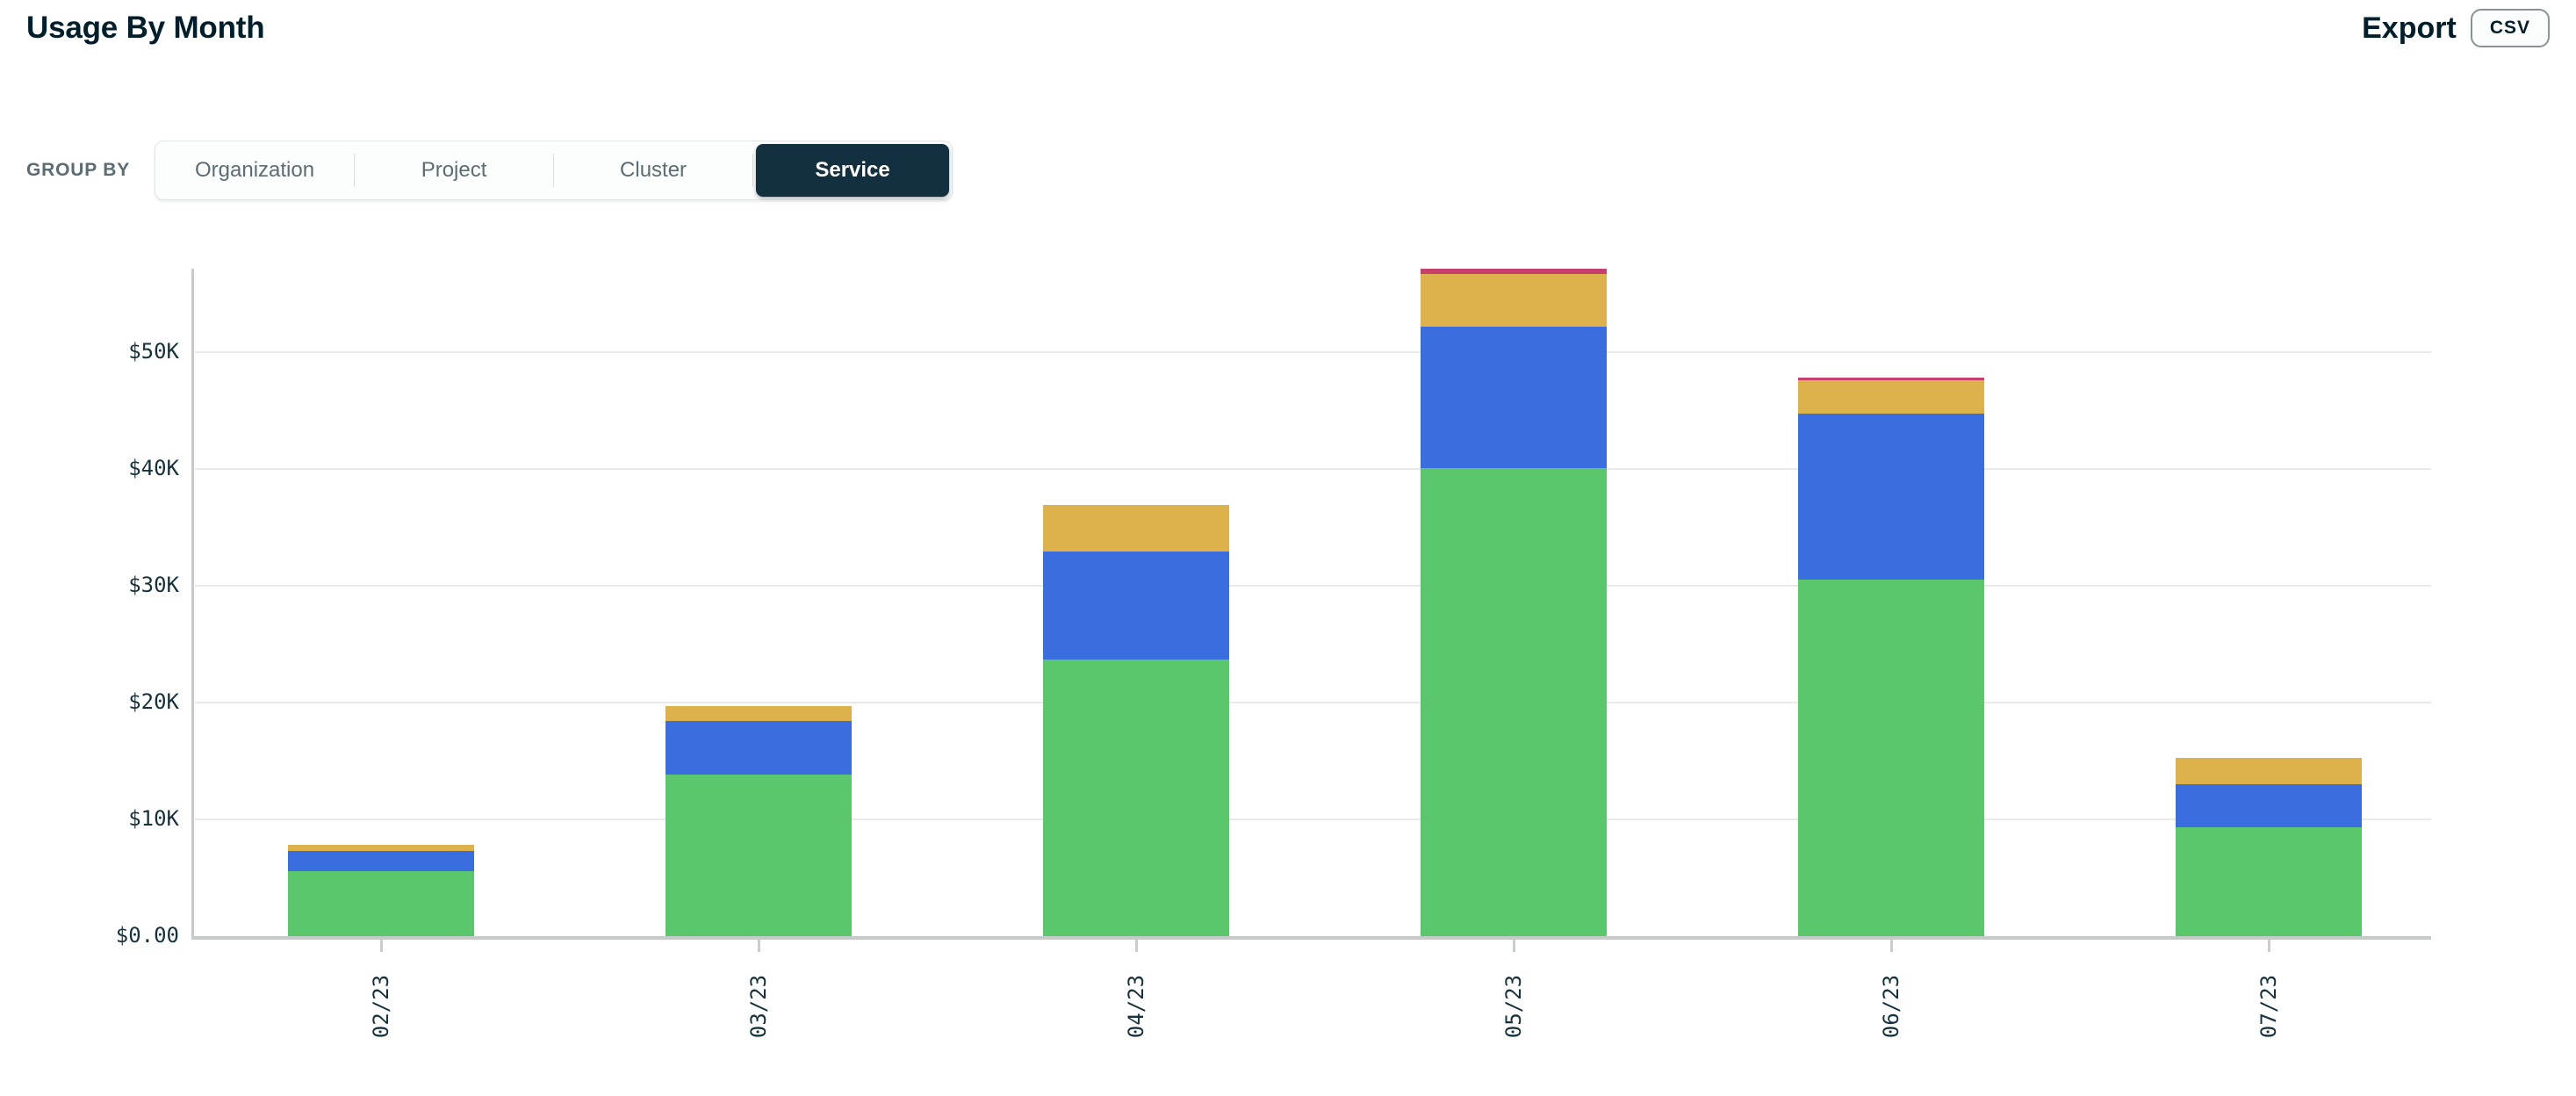 The image size is (2576, 1096). What do you see at coordinates (254, 170) in the screenshot?
I see `tab-organization: Organization` at bounding box center [254, 170].